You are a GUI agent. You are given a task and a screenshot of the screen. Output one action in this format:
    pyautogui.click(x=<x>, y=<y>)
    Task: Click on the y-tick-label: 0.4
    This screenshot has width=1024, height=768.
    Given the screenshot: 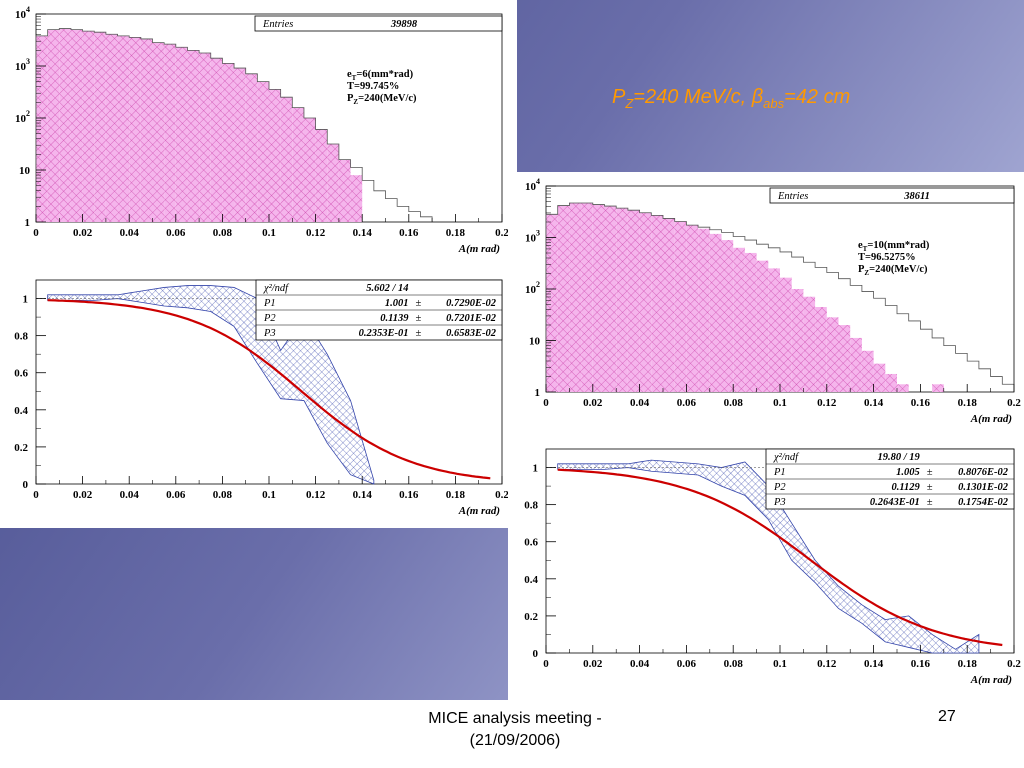 What is the action you would take?
    pyautogui.click(x=531, y=580)
    